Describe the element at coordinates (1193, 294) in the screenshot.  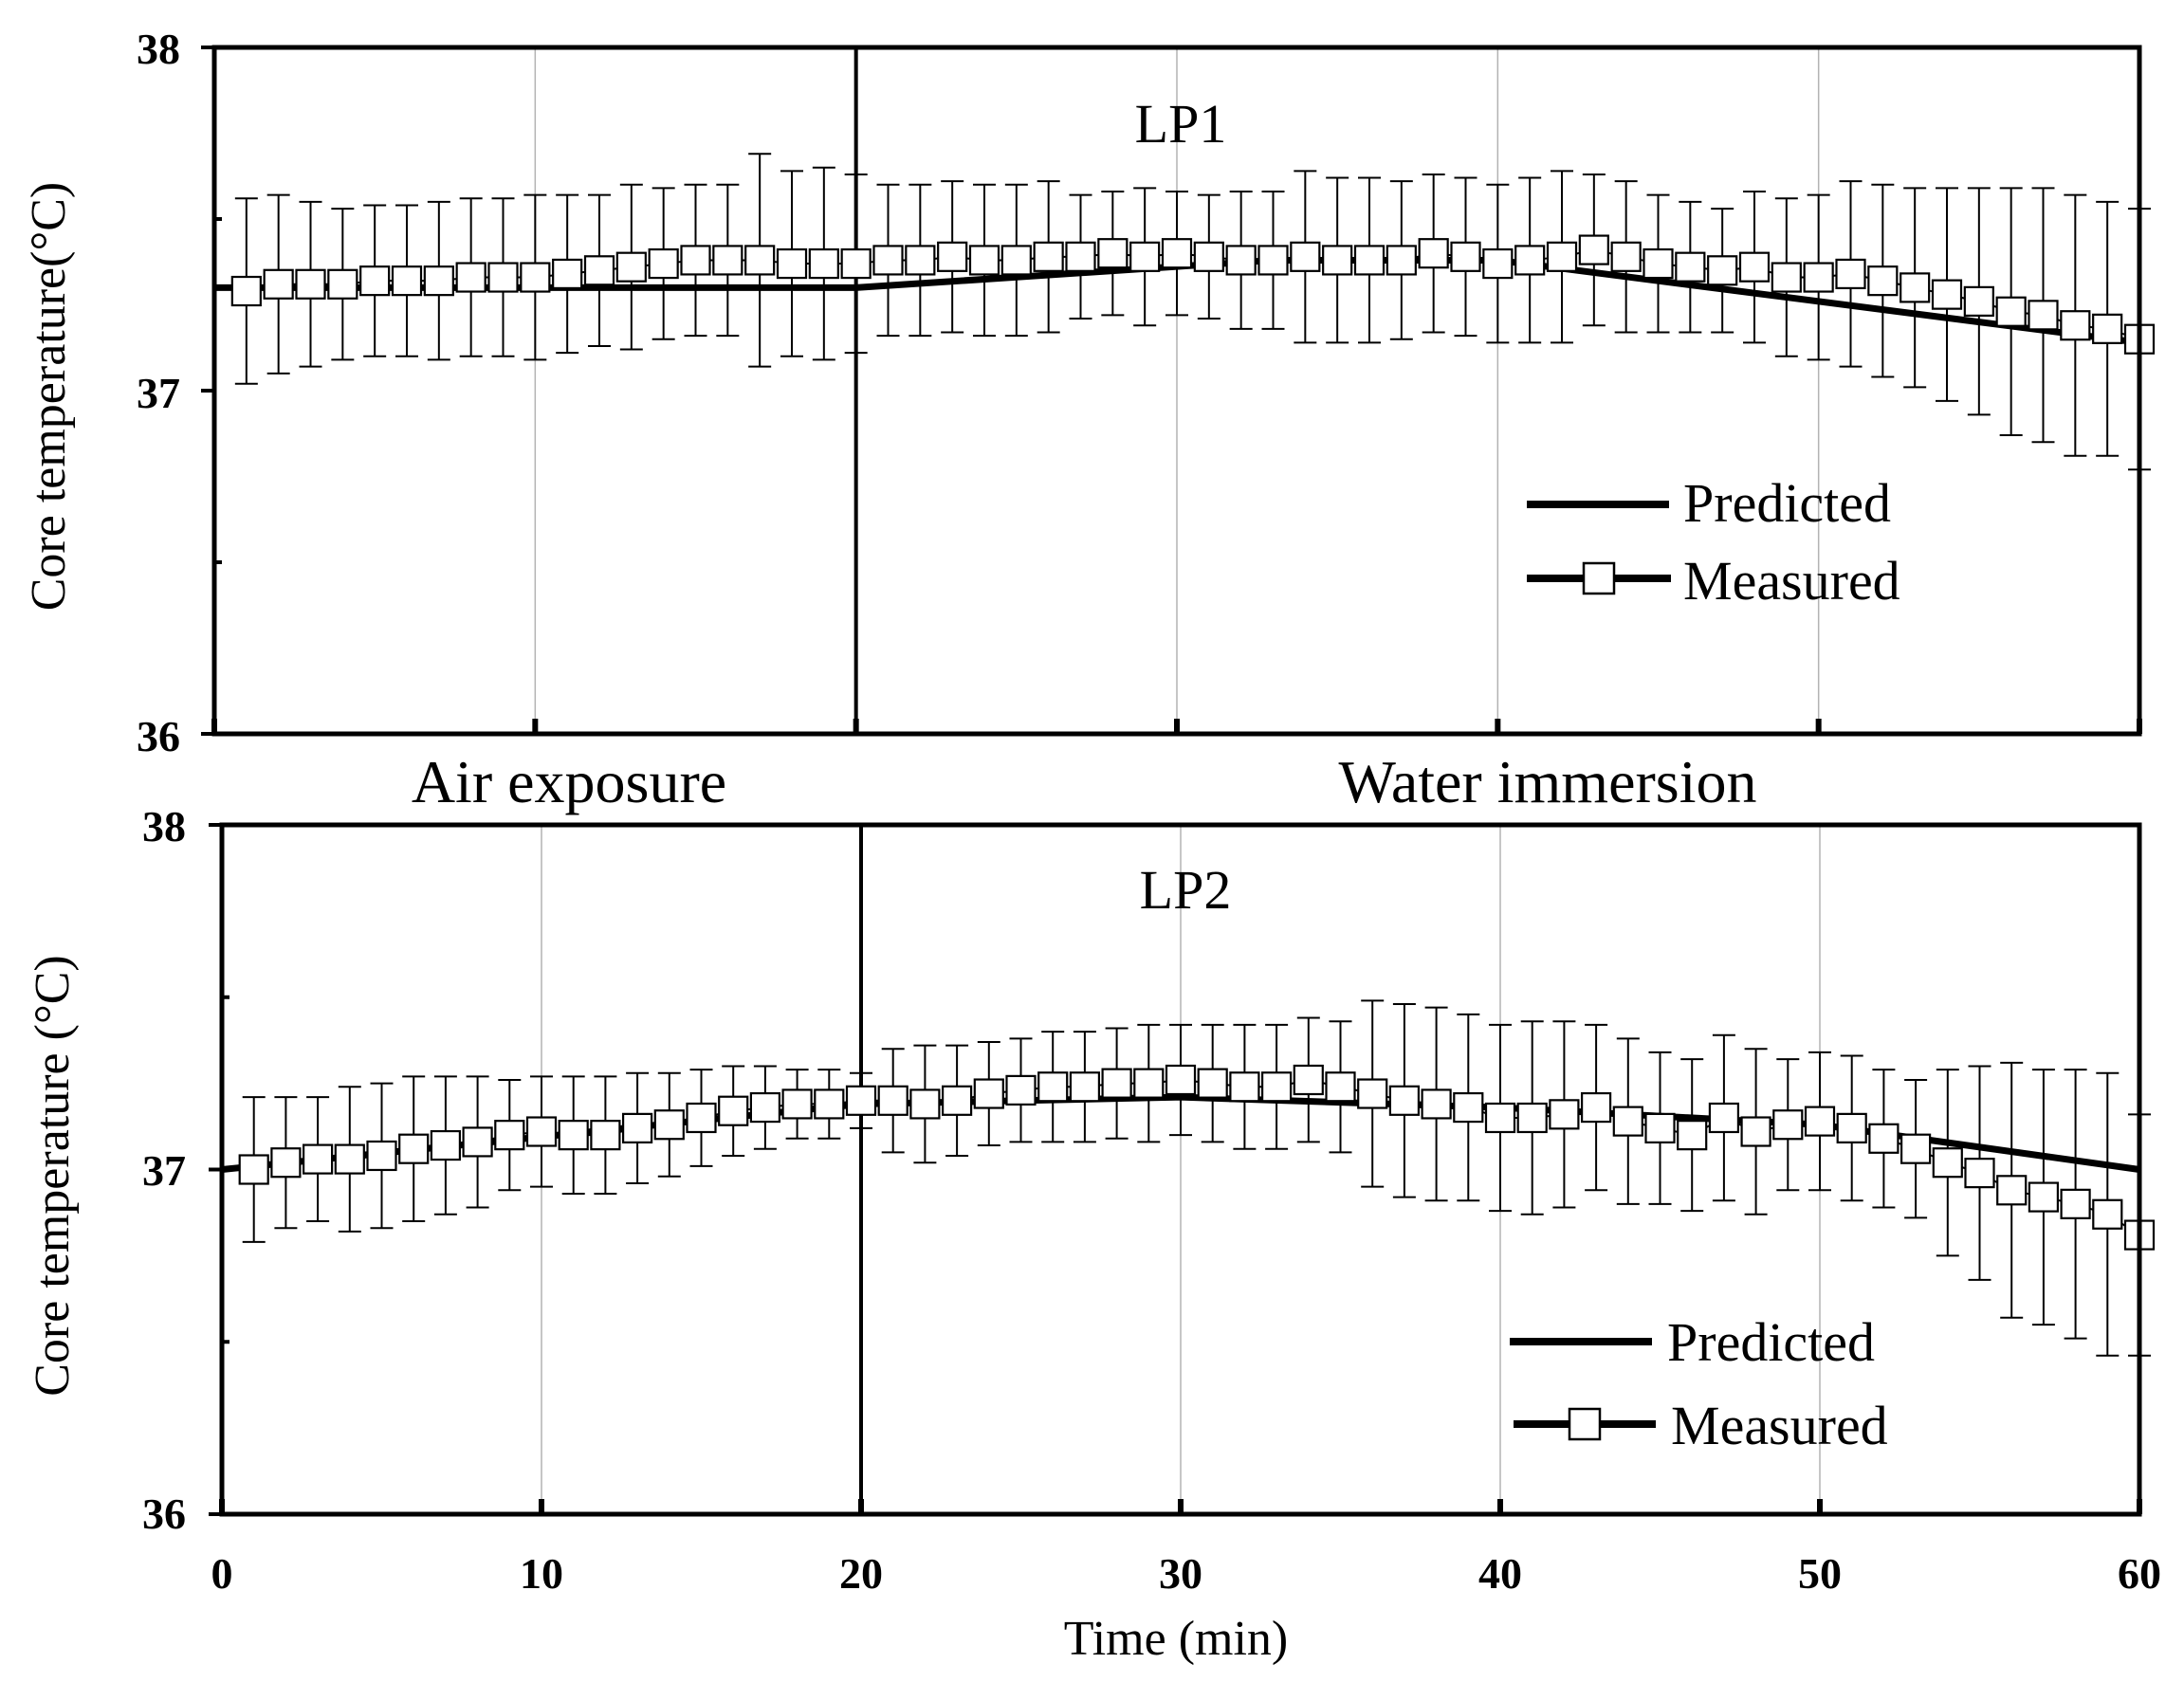
I see `lp1-measured-markers` at that location.